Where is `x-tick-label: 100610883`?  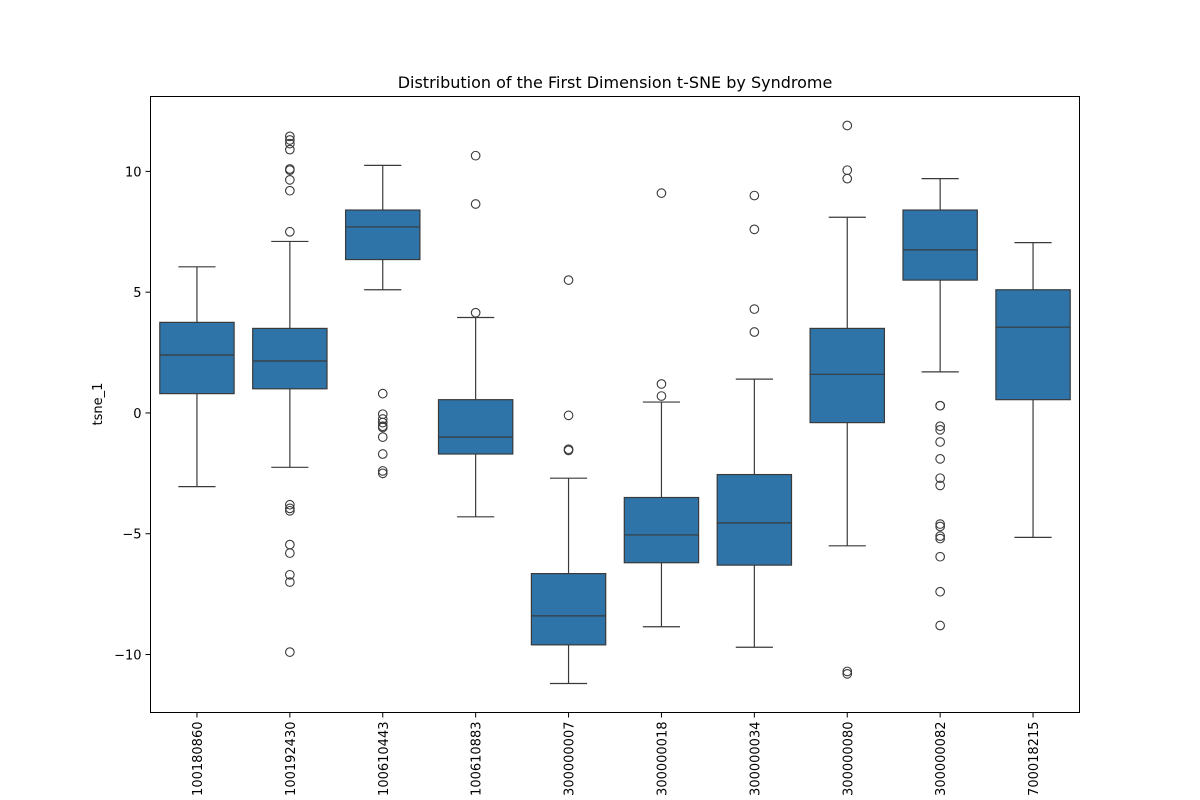
x-tick-label: 100610883 is located at coordinates (477, 759).